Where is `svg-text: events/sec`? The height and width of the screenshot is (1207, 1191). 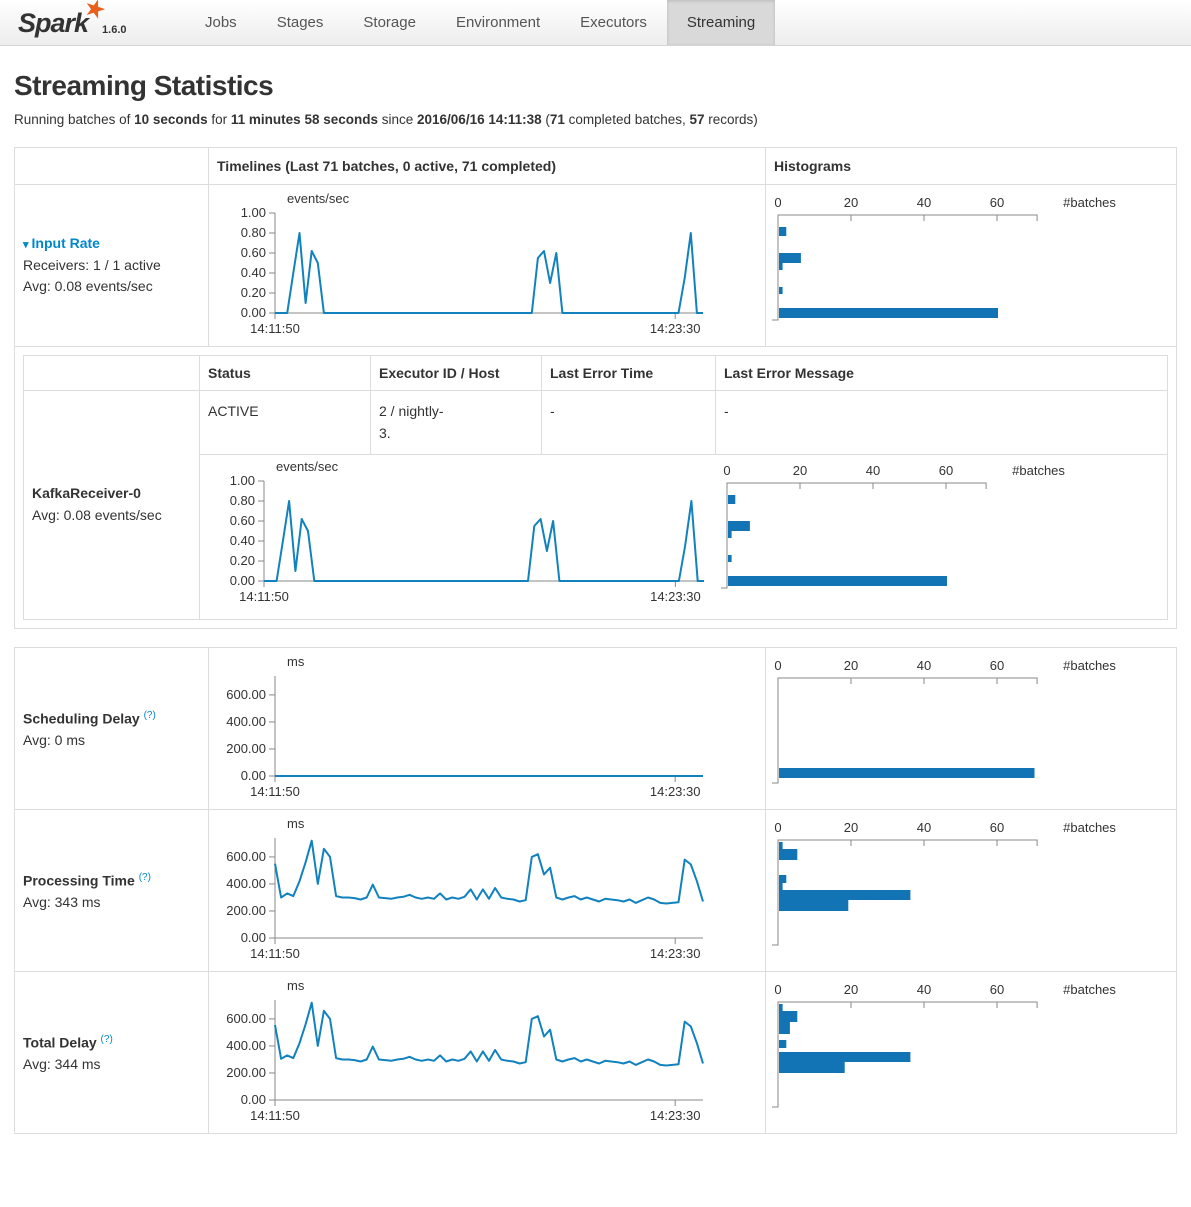
svg-text: events/sec is located at coordinates (318, 198).